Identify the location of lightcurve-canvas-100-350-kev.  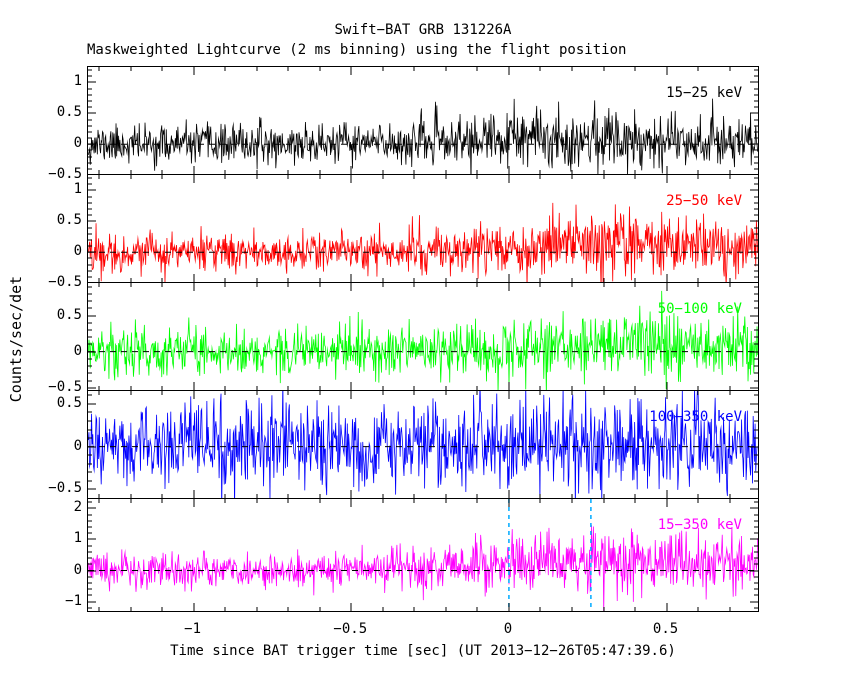
(423, 444).